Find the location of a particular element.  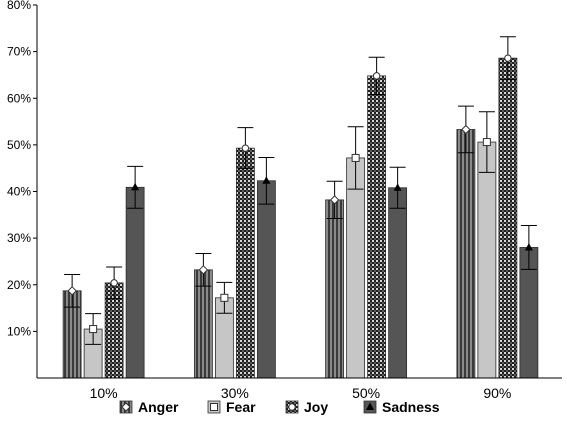

legend-label-joy: Joy is located at coordinates (316, 407).